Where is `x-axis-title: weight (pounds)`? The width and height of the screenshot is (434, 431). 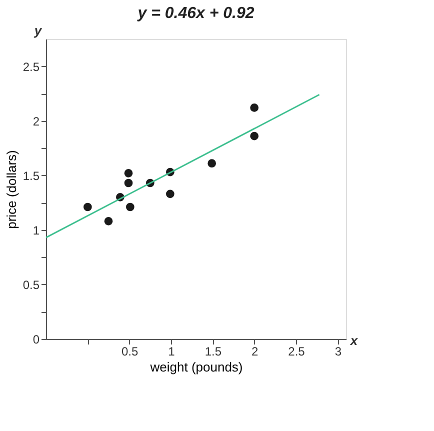
x-axis-title: weight (pounds) is located at coordinates (196, 367).